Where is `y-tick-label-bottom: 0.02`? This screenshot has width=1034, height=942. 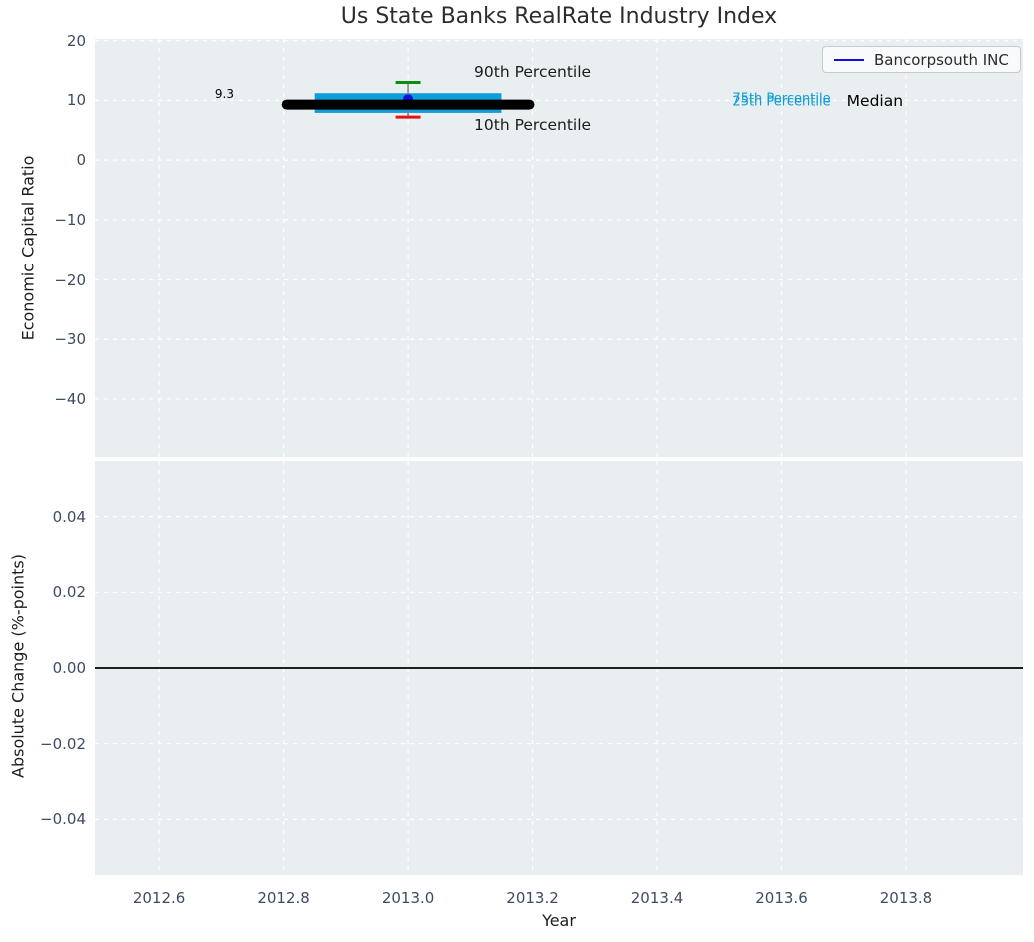 y-tick-label-bottom: 0.02 is located at coordinates (69, 592).